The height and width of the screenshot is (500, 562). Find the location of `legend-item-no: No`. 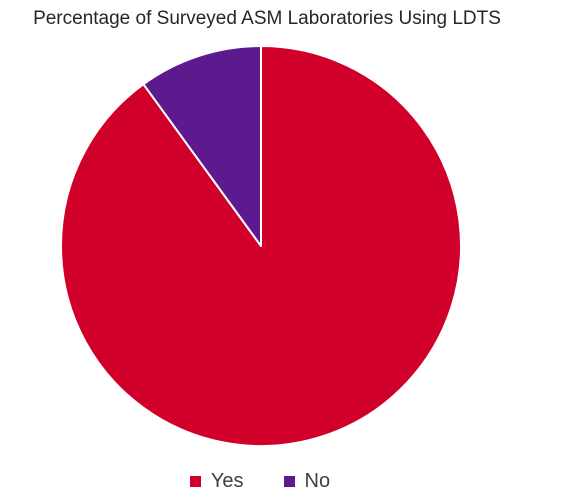

legend-item-no: No is located at coordinates (307, 481).